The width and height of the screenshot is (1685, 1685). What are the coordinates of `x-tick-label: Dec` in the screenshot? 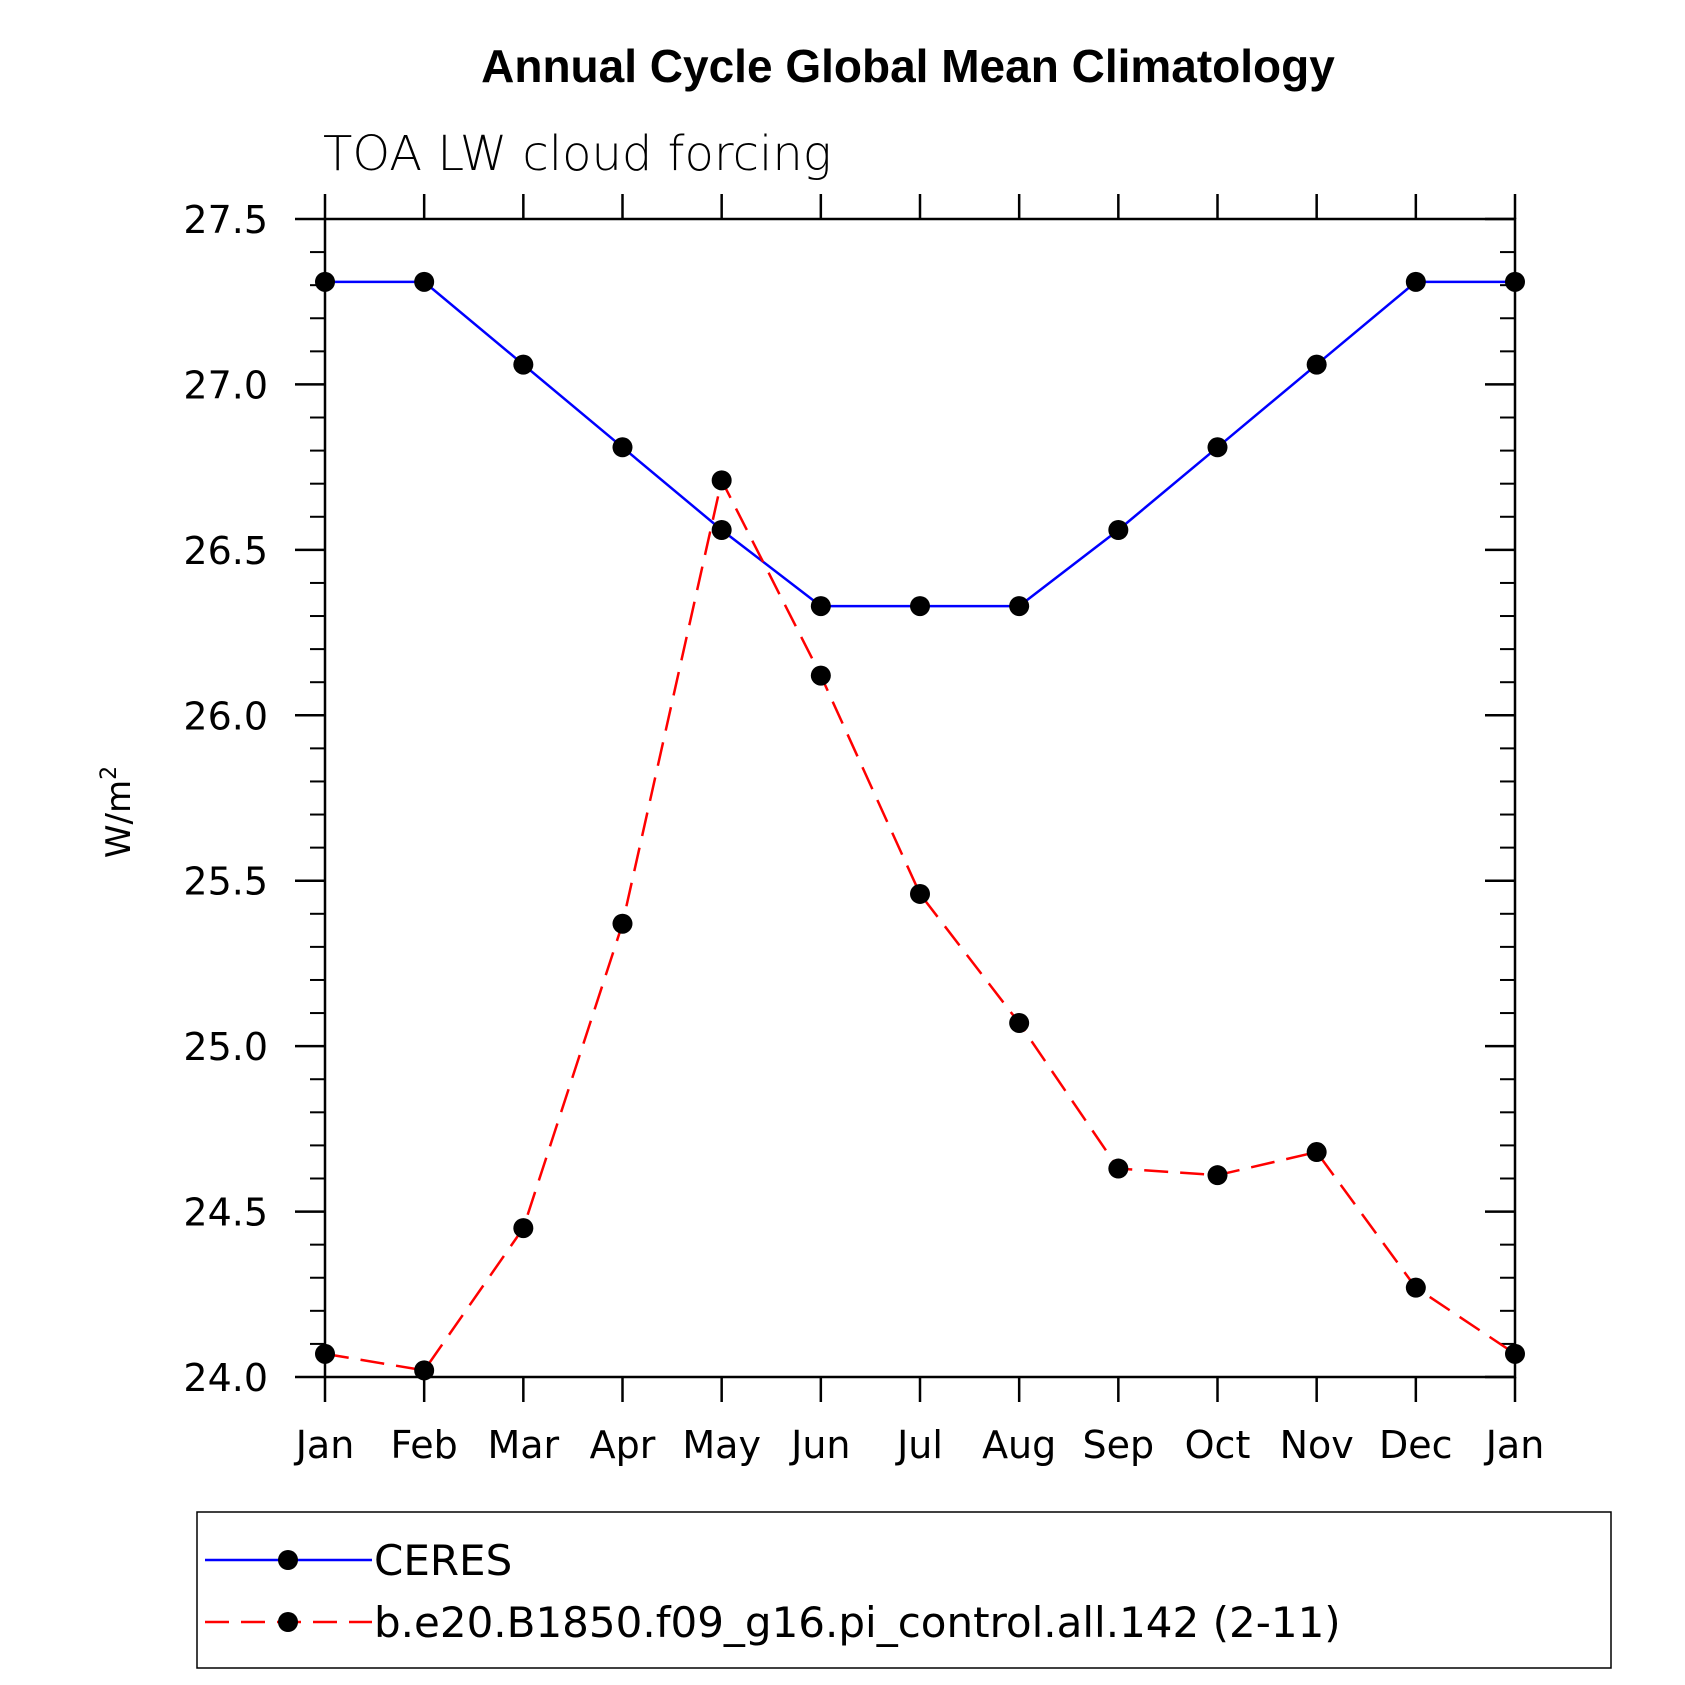 It's located at (1416, 1445).